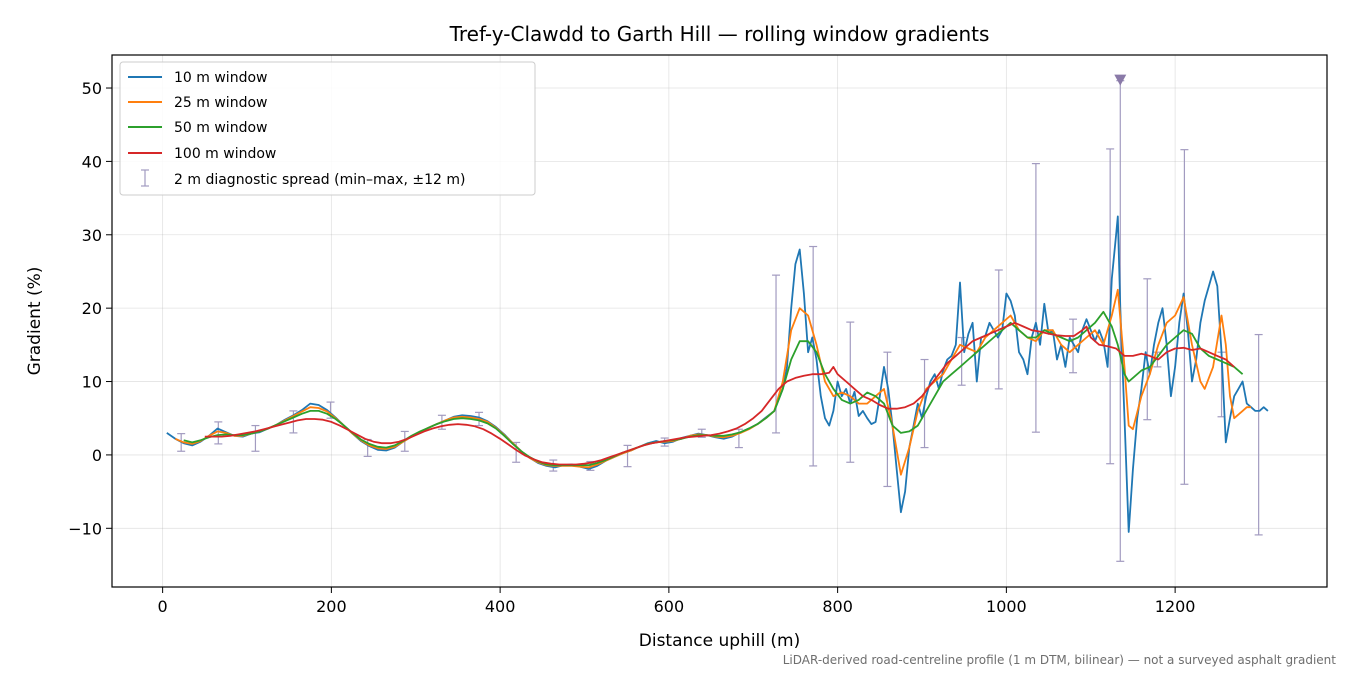 The image size is (1350, 675). Describe the element at coordinates (319, 180) in the screenshot. I see `legend-label-errorbar: 2 m diagnostic spread (min–max, ±12 m)` at that location.